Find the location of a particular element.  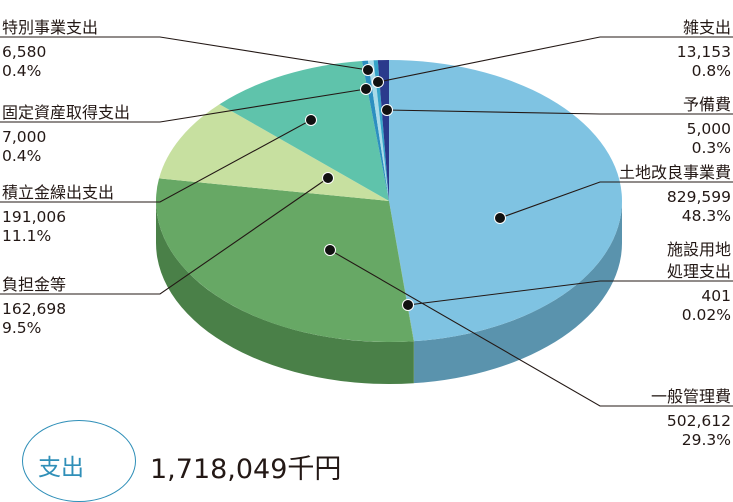

slice-value-6: 6,580 is located at coordinates (24, 52).